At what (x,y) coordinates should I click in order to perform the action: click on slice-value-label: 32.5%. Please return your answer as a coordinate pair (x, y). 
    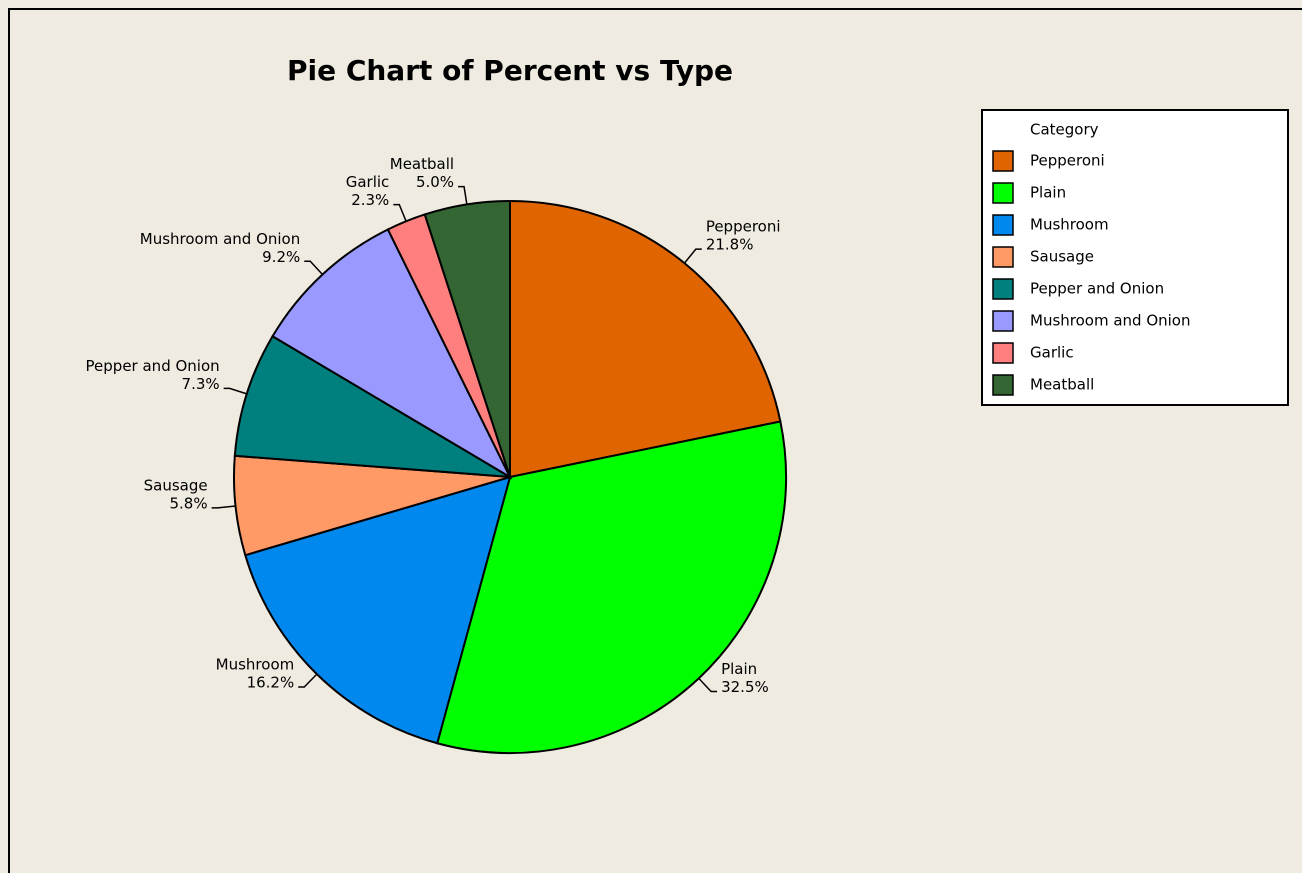
    Looking at the image, I should click on (745, 687).